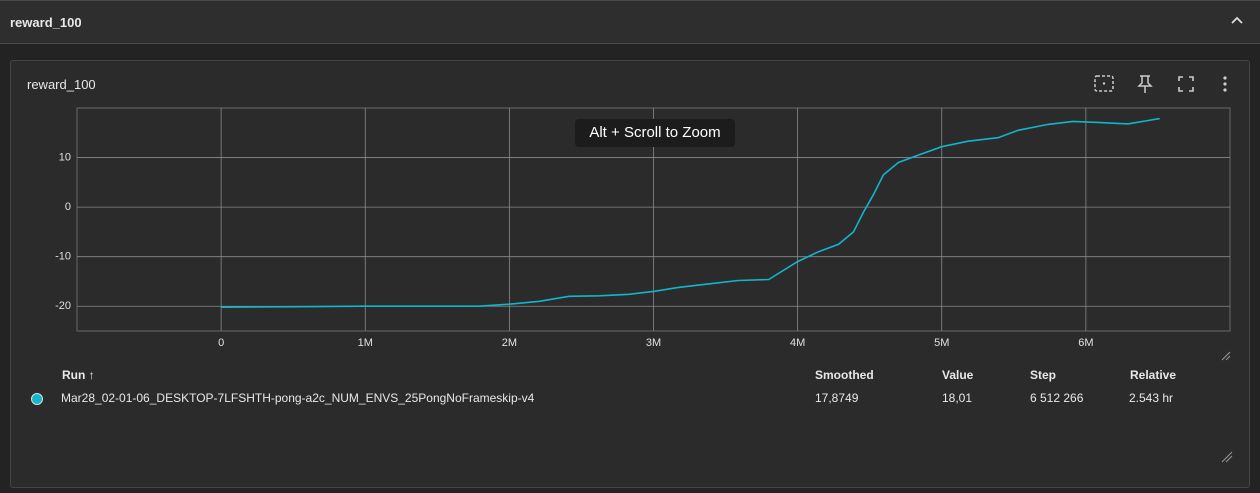  I want to click on card-toolbar, so click(1160, 84).